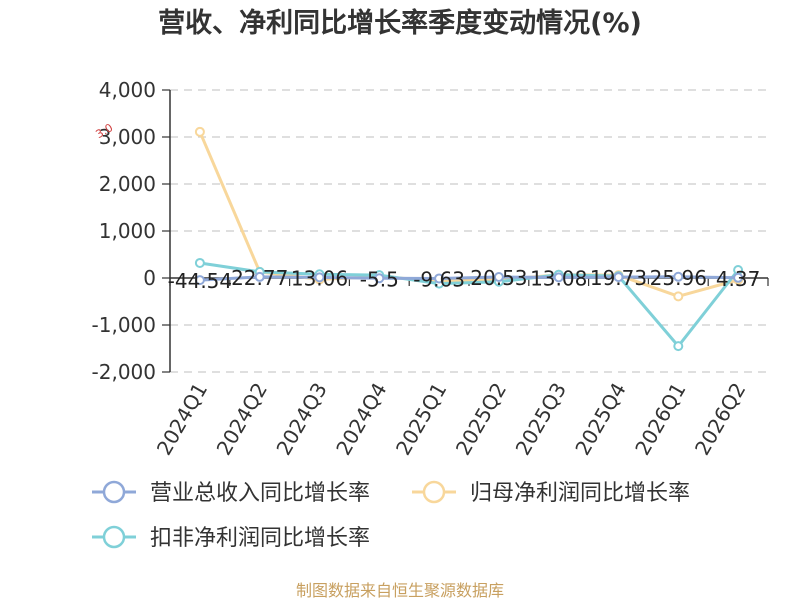 Image resolution: width=800 pixels, height=600 pixels. Describe the element at coordinates (127, 231) in the screenshot. I see `y-tick-label: 1,000` at that location.